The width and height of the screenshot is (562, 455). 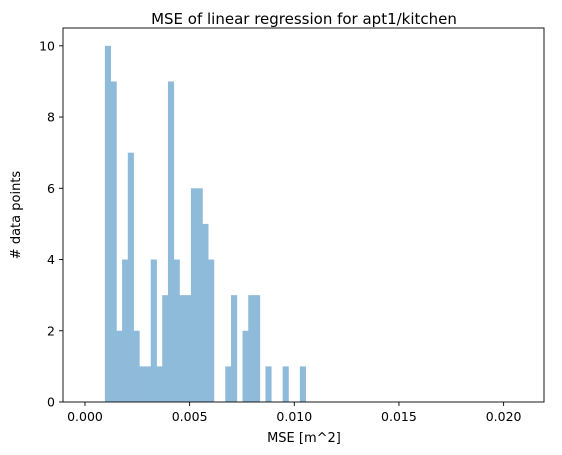 What do you see at coordinates (399, 416) in the screenshot?
I see `x-tick-label: 0.015` at bounding box center [399, 416].